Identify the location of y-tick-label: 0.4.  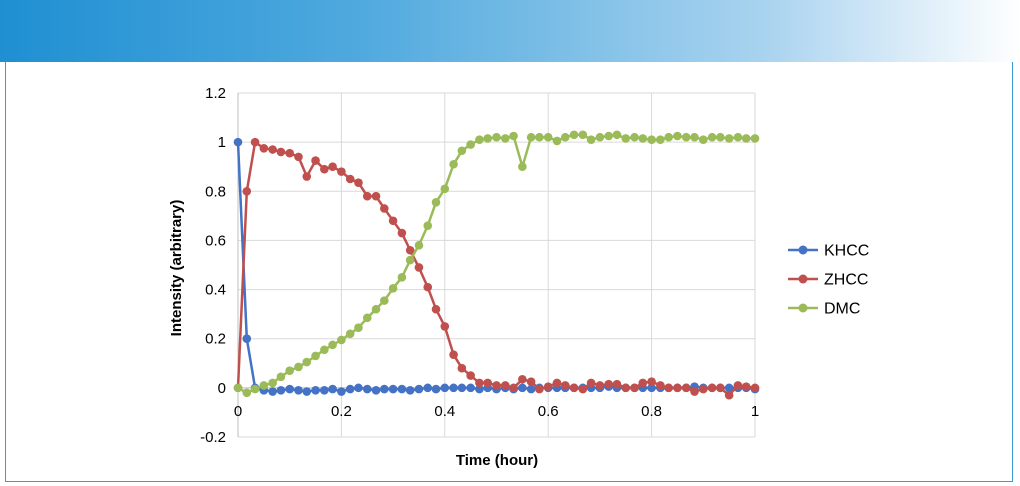
(215, 290).